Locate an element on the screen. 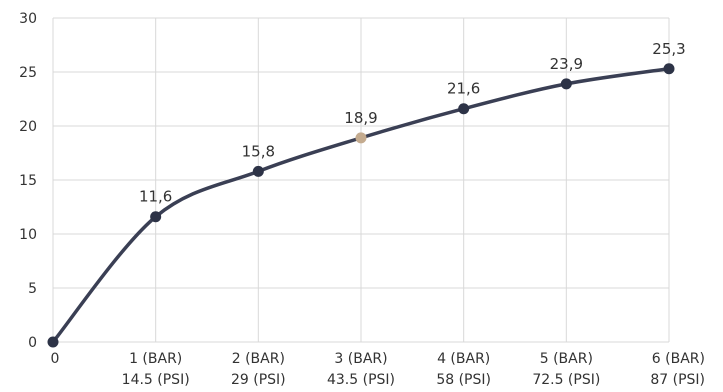 The width and height of the screenshot is (723, 392). y-tick-label: 0 is located at coordinates (32, 343).